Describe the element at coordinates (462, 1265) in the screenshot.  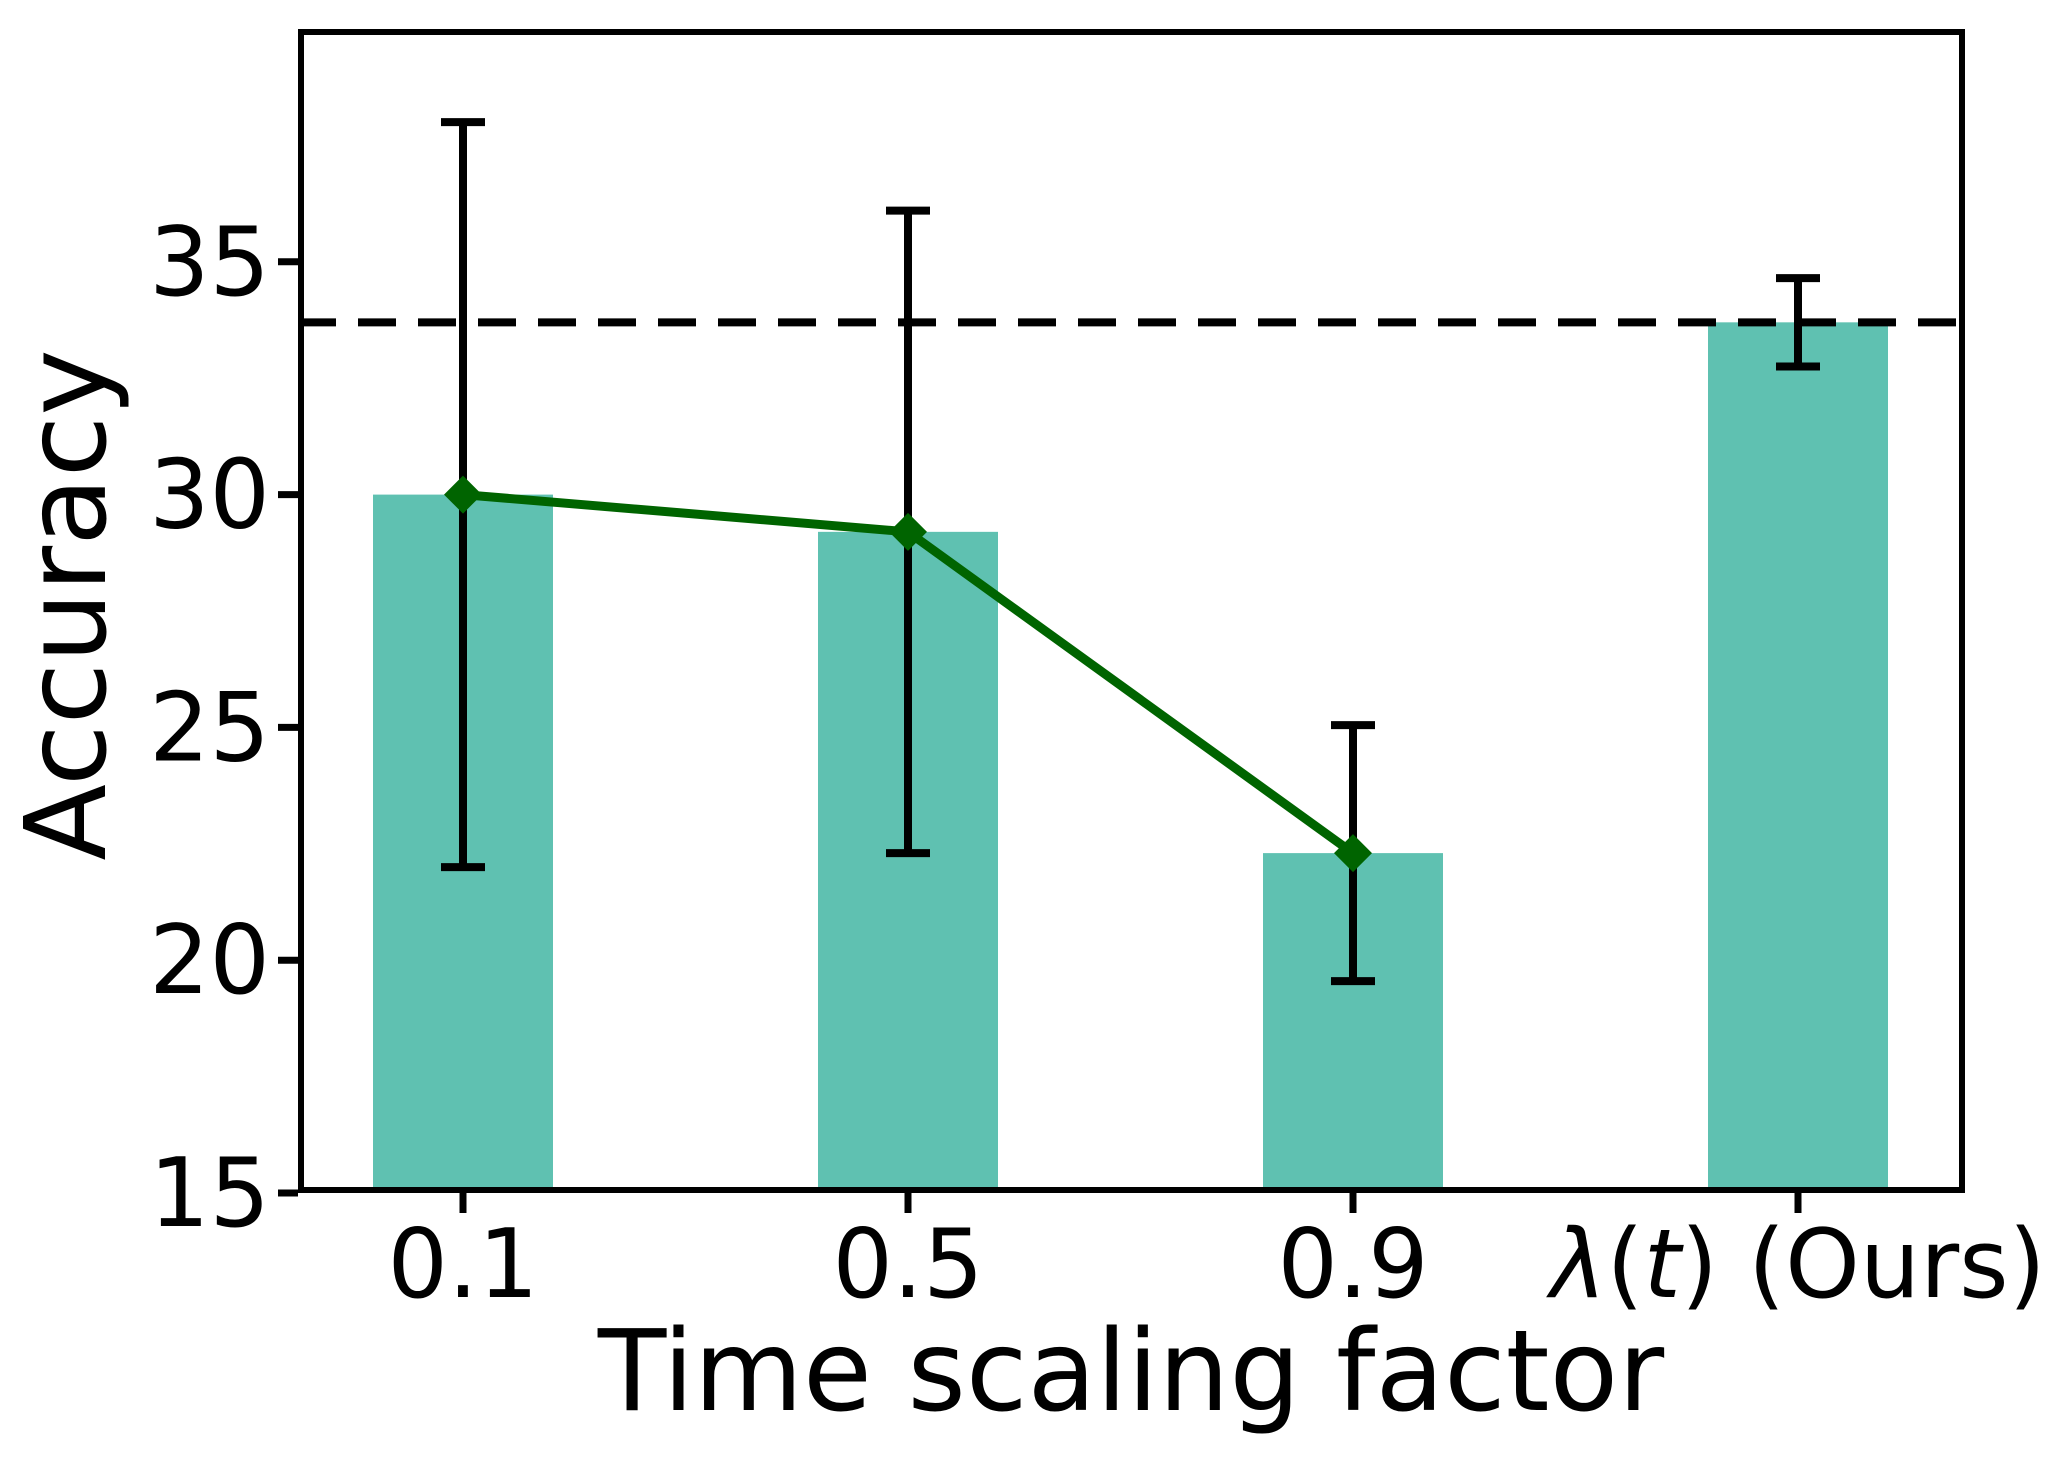
I see `x-tick-label: 0.1` at that location.